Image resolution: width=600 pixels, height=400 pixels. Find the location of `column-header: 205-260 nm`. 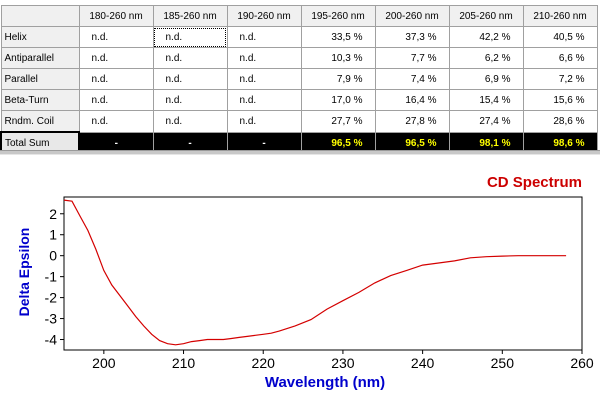

column-header: 205-260 nm is located at coordinates (486, 16).